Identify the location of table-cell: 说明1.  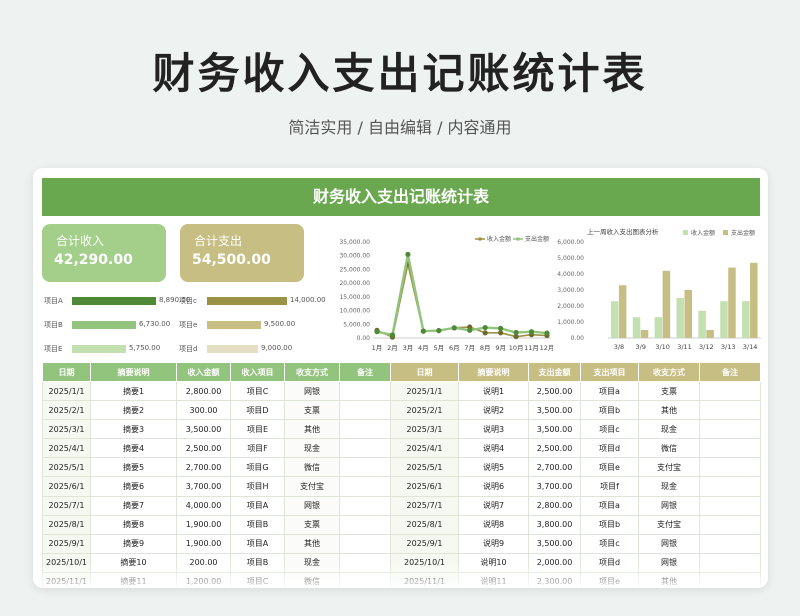
(493, 391).